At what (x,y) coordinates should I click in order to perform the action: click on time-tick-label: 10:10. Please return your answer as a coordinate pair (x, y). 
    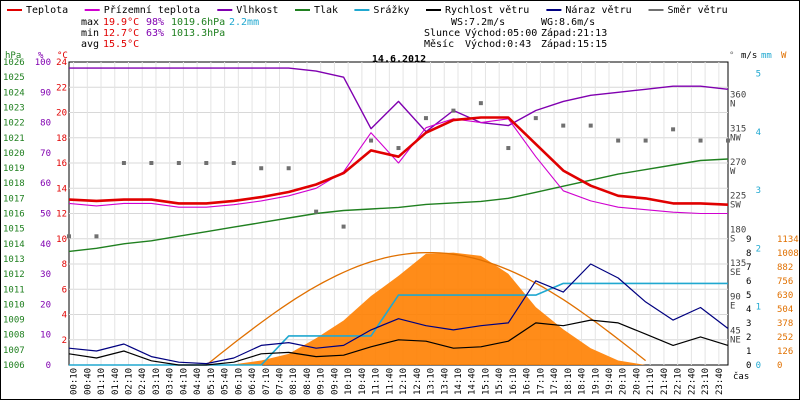
    Looking at the image, I should click on (349, 381).